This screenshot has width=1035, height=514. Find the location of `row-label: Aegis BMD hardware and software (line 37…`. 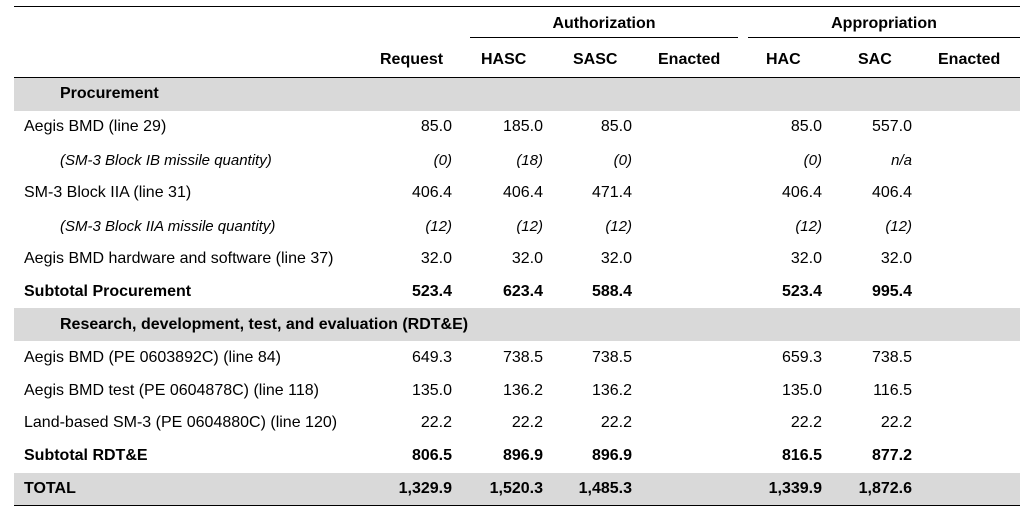

row-label: Aegis BMD hardware and software (line 37… is located at coordinates (179, 258).